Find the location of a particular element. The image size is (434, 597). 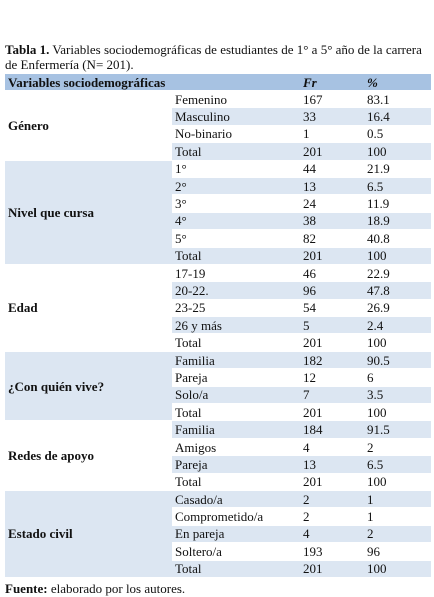

caption-label: Tabla 1. is located at coordinates (27, 49).